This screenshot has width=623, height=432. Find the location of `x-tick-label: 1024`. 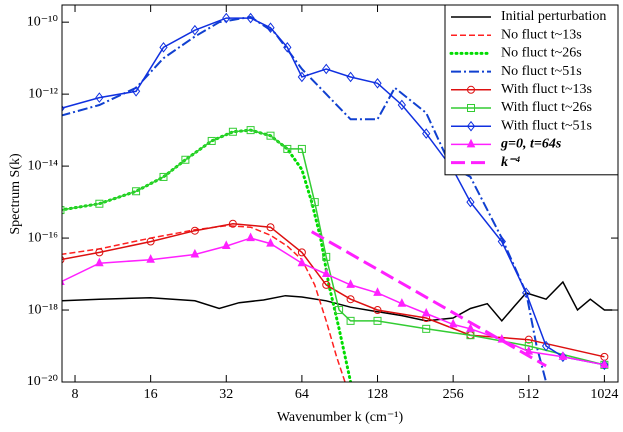

x-tick-label: 1024 is located at coordinates (604, 394).